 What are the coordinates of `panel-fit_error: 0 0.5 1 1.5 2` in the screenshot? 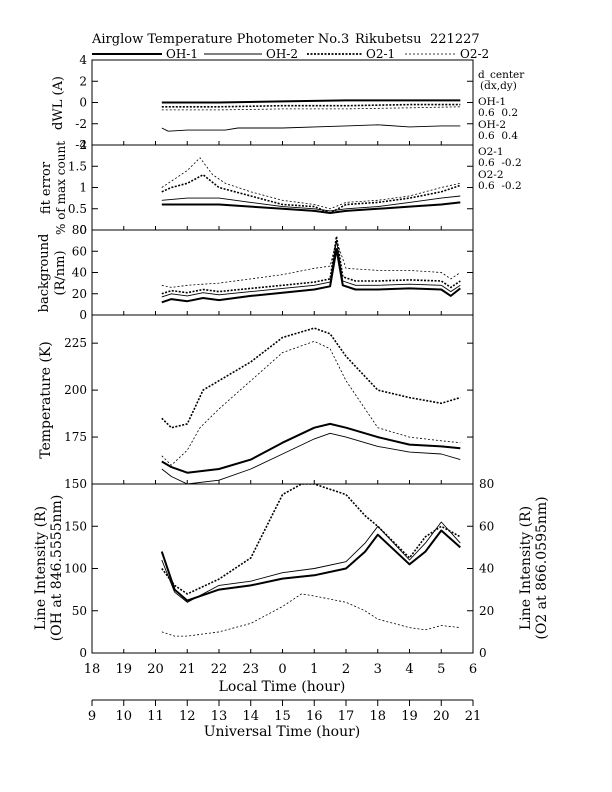 It's located at (271, 187).